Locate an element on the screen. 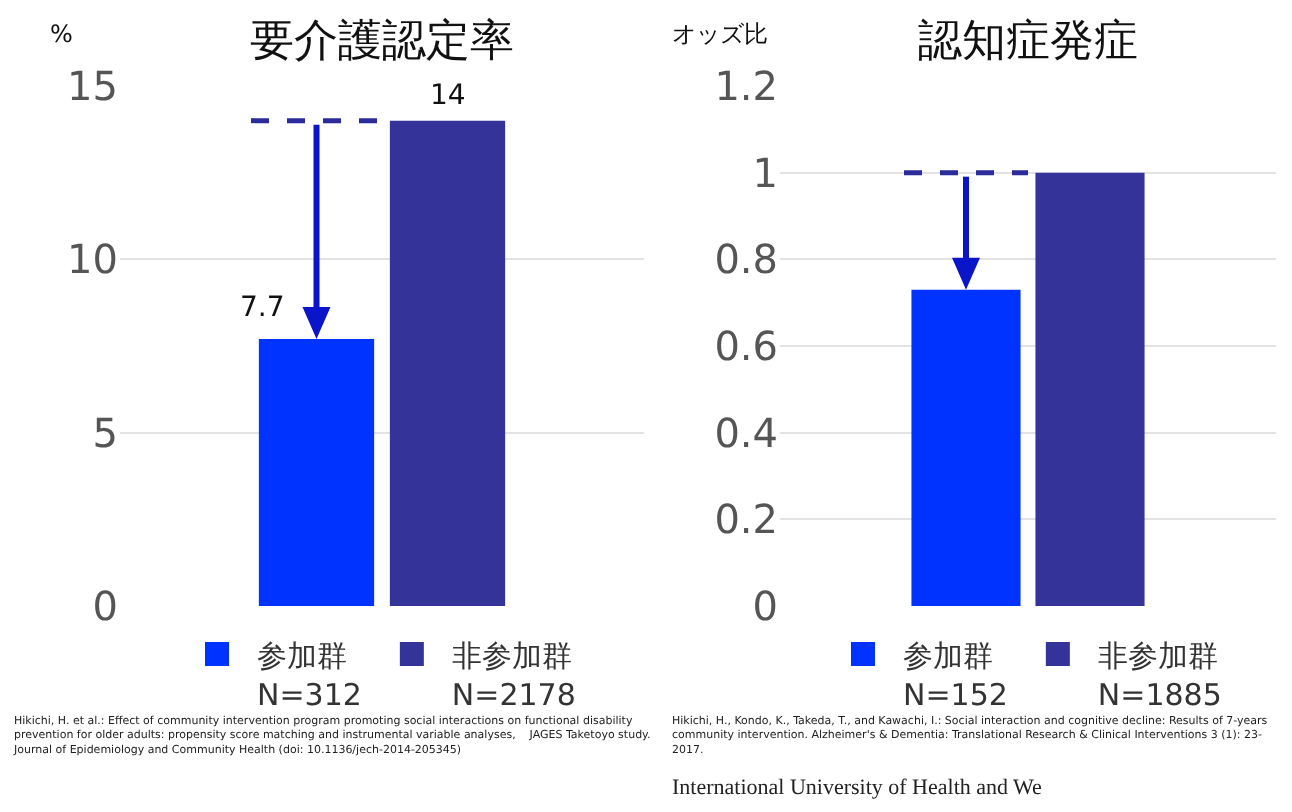  legend-label: 参加群 N=312 is located at coordinates (309, 675).